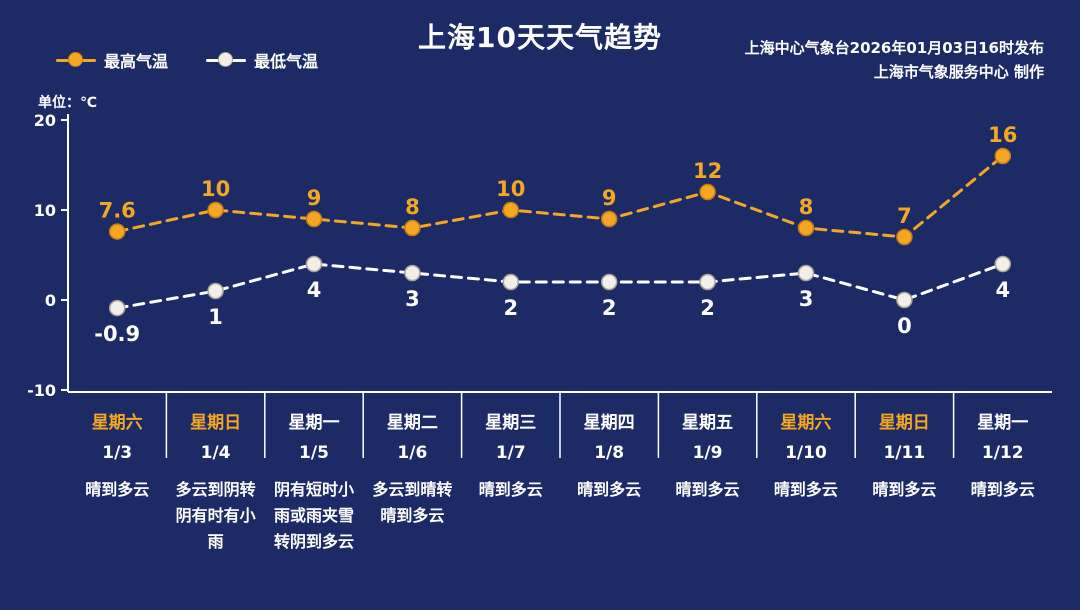 This screenshot has height=610, width=1080. Describe the element at coordinates (904, 326) in the screenshot. I see `low-temp-value-label: 0` at that location.